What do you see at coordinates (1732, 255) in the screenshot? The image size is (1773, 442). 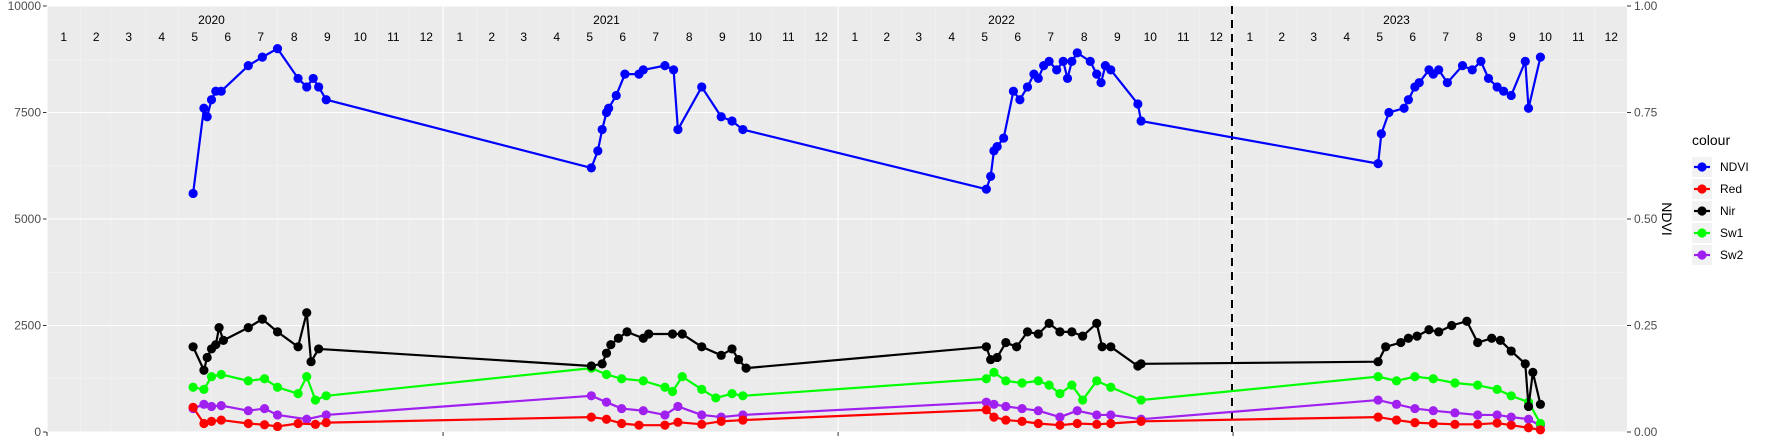 I see `sw2-legend-label: Sw2` at bounding box center [1732, 255].